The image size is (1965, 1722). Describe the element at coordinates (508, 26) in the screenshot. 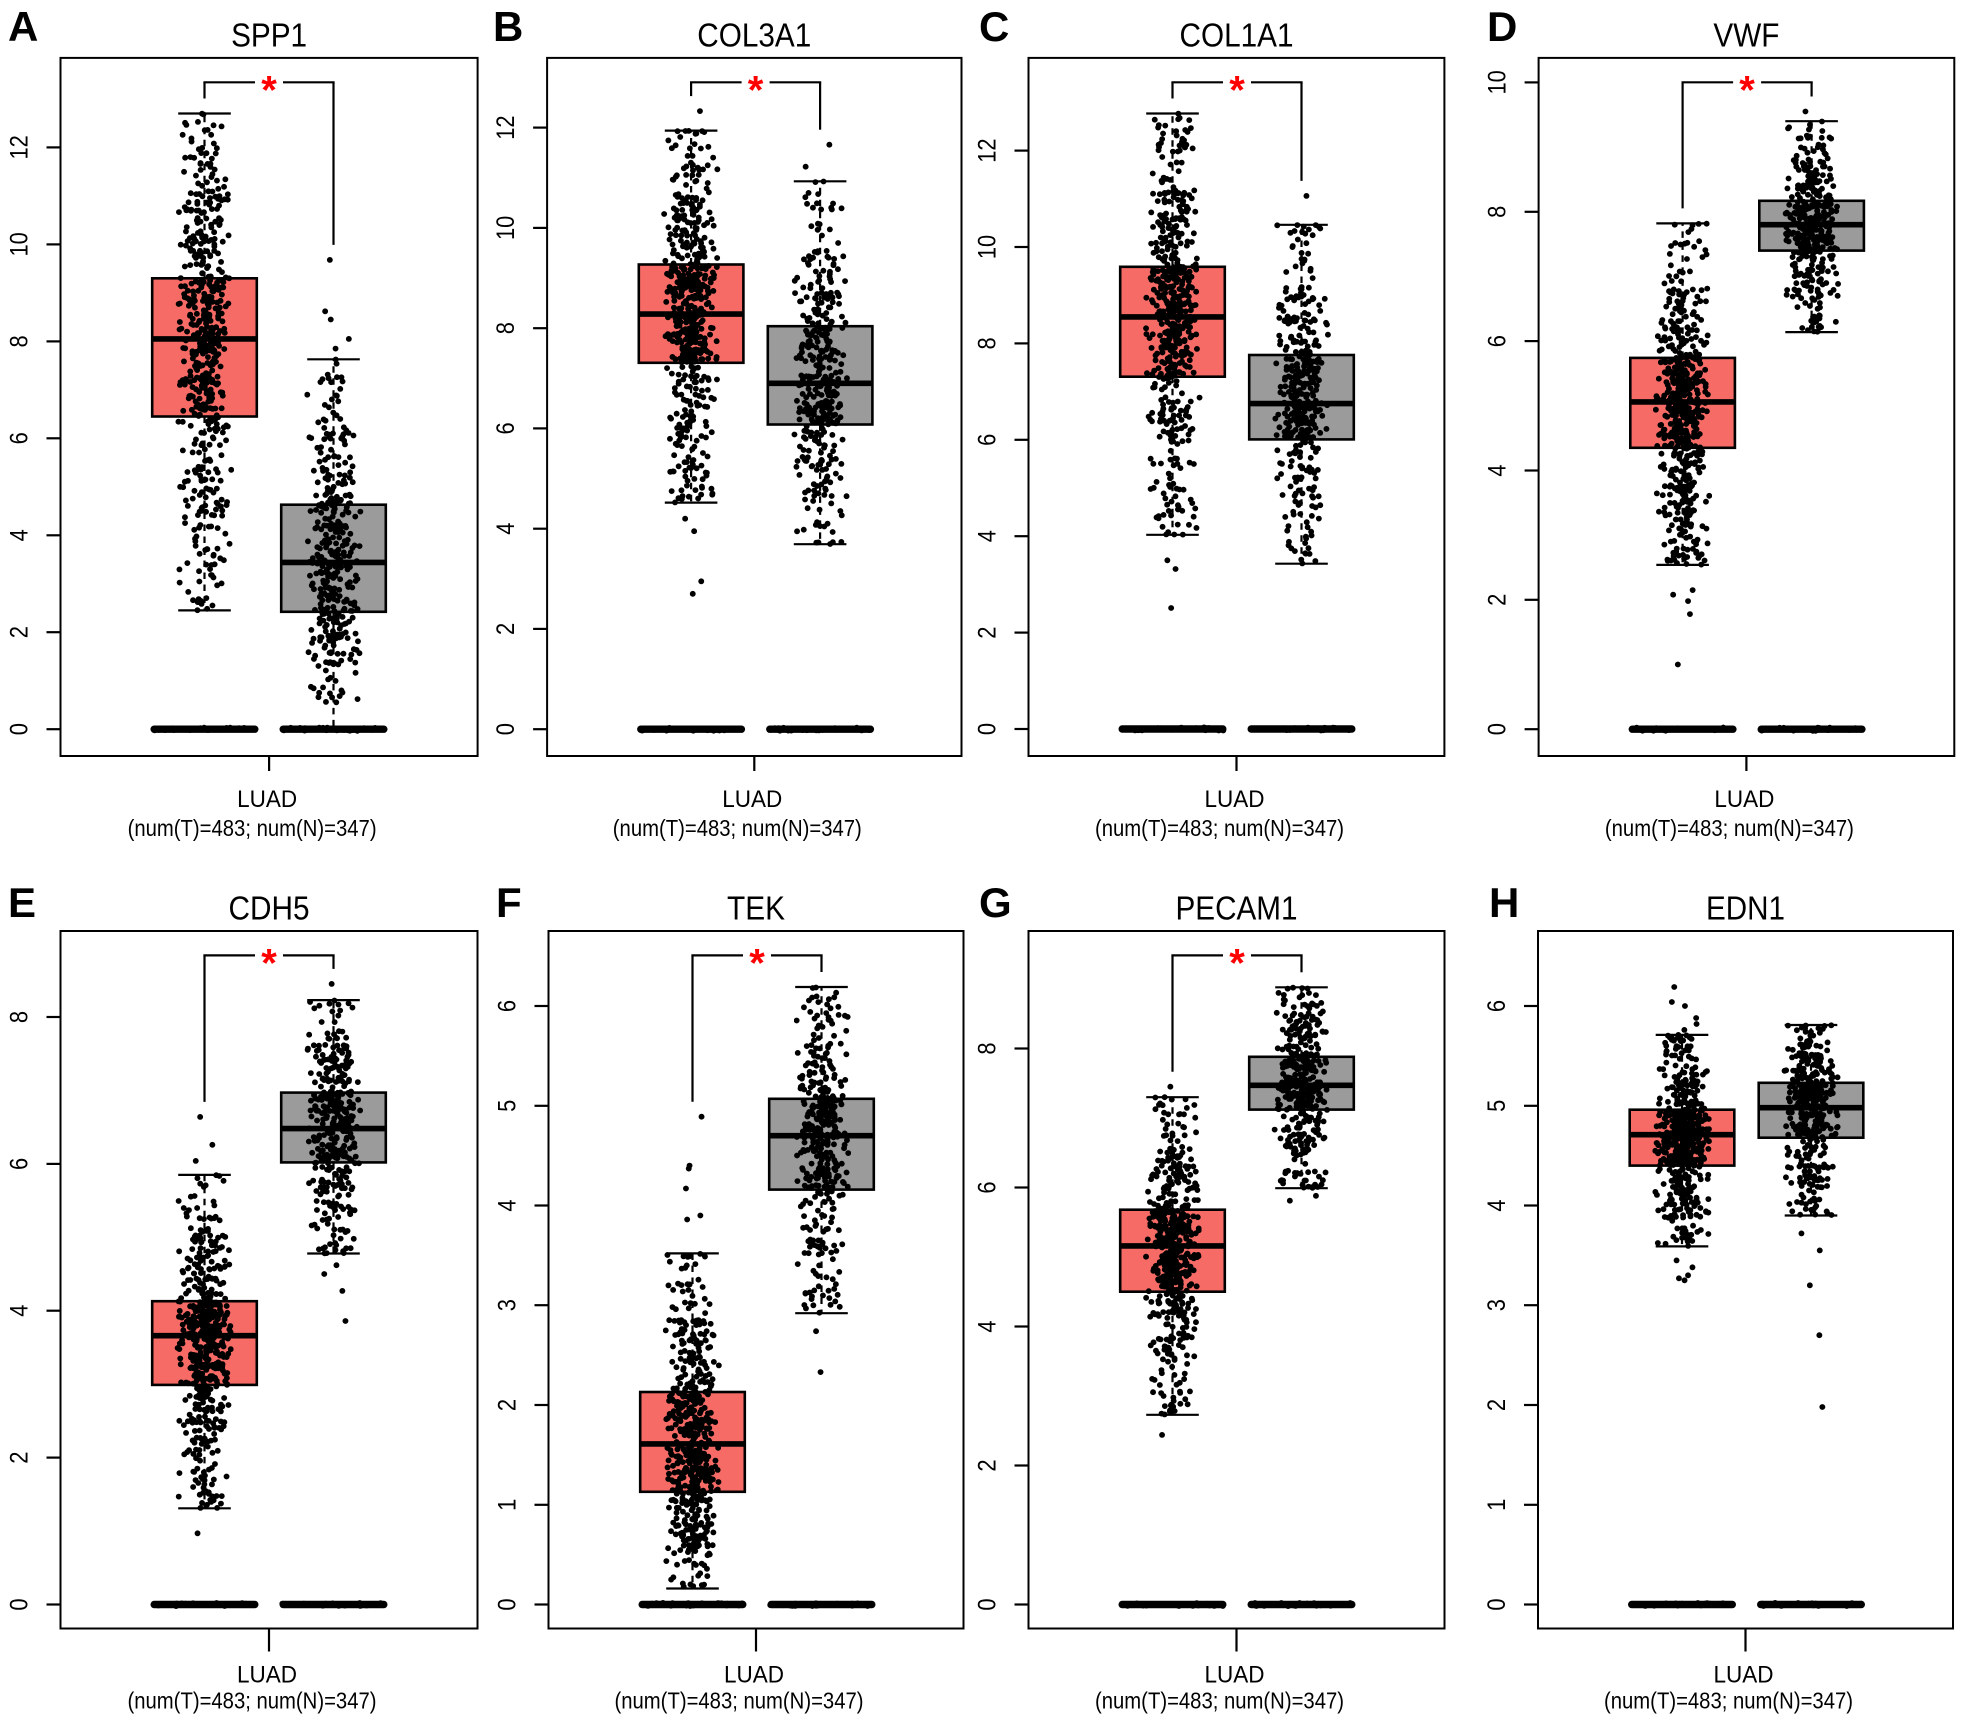

I see `svg-text: B` at that location.